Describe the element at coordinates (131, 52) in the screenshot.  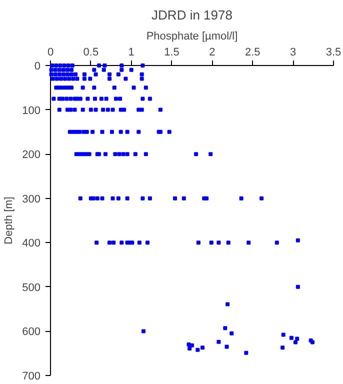
I see `x-tick-label: 1` at that location.